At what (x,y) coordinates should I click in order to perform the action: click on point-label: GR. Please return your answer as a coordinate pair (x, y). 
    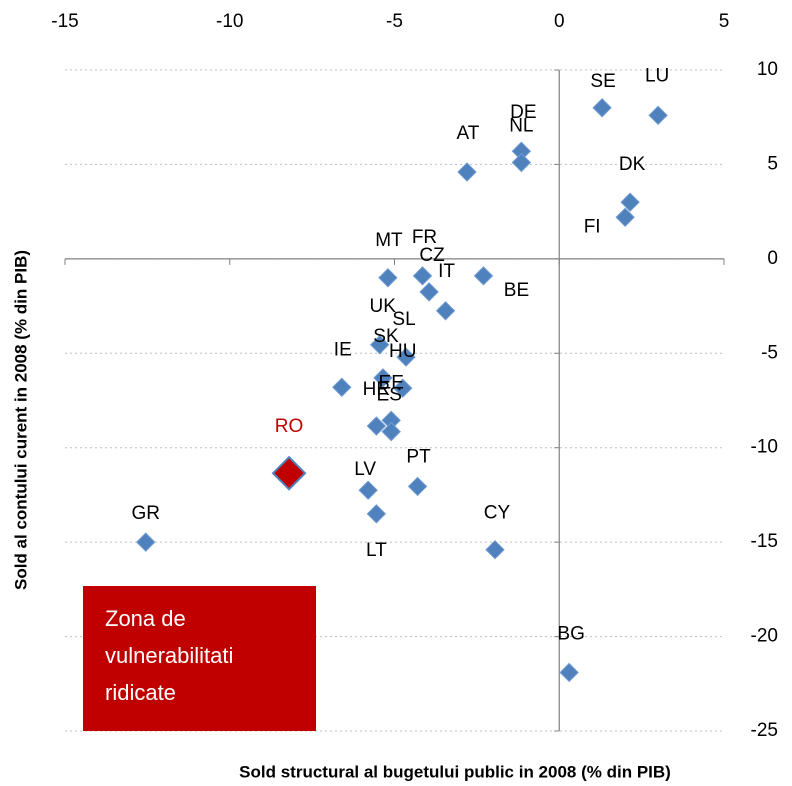
    Looking at the image, I should click on (145, 513).